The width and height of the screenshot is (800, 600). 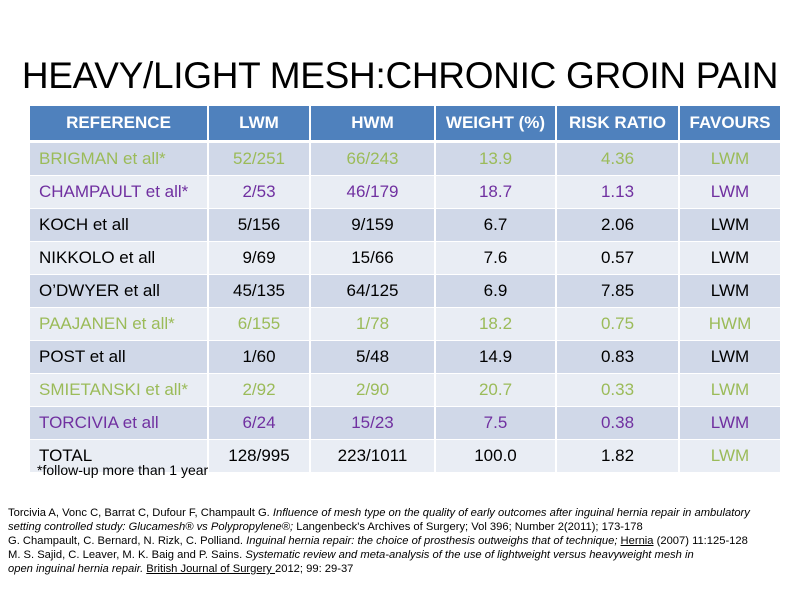 I want to click on table-row: CHAMPAULT et all* 2/53 46/179 18.7 1.13 LWM, so click(x=405, y=192).